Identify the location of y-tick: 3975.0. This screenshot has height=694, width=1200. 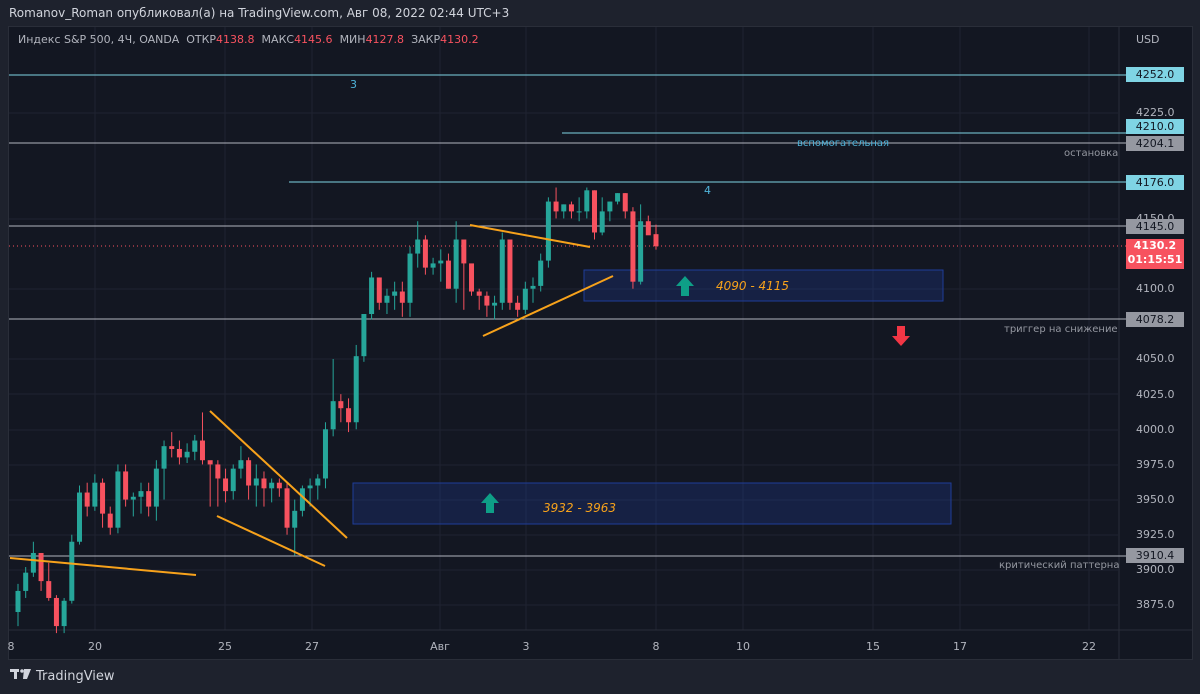
(1155, 464).